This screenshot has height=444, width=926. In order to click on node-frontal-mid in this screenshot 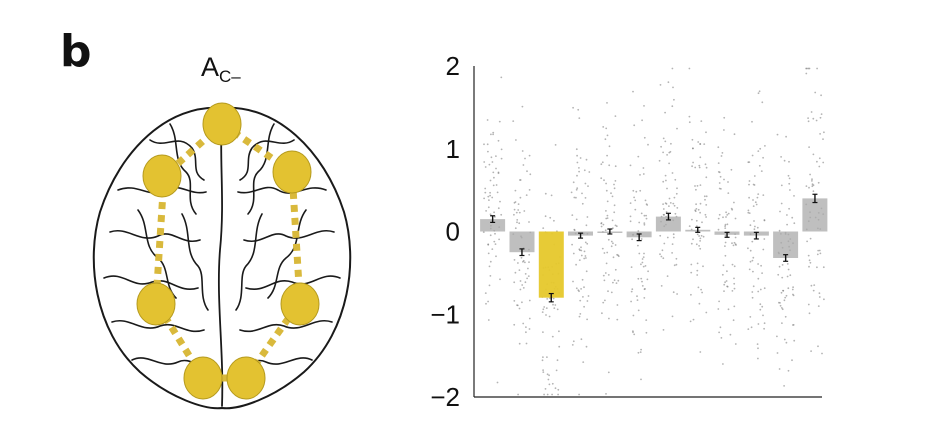, I will do `click(222, 124)`.